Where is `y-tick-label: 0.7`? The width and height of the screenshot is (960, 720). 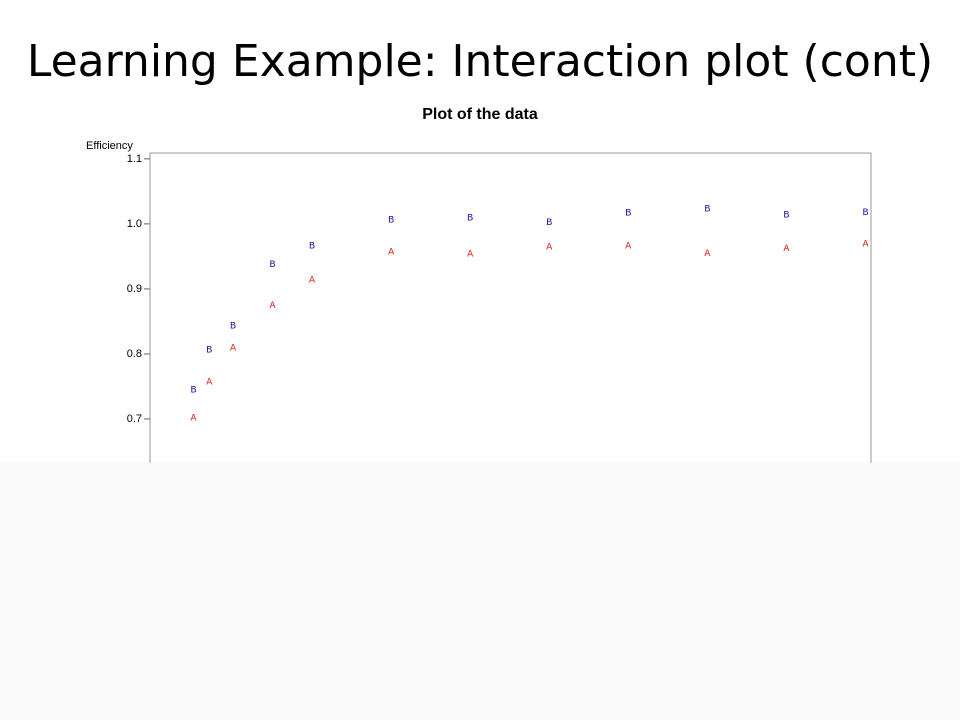 y-tick-label: 0.7 is located at coordinates (134, 419).